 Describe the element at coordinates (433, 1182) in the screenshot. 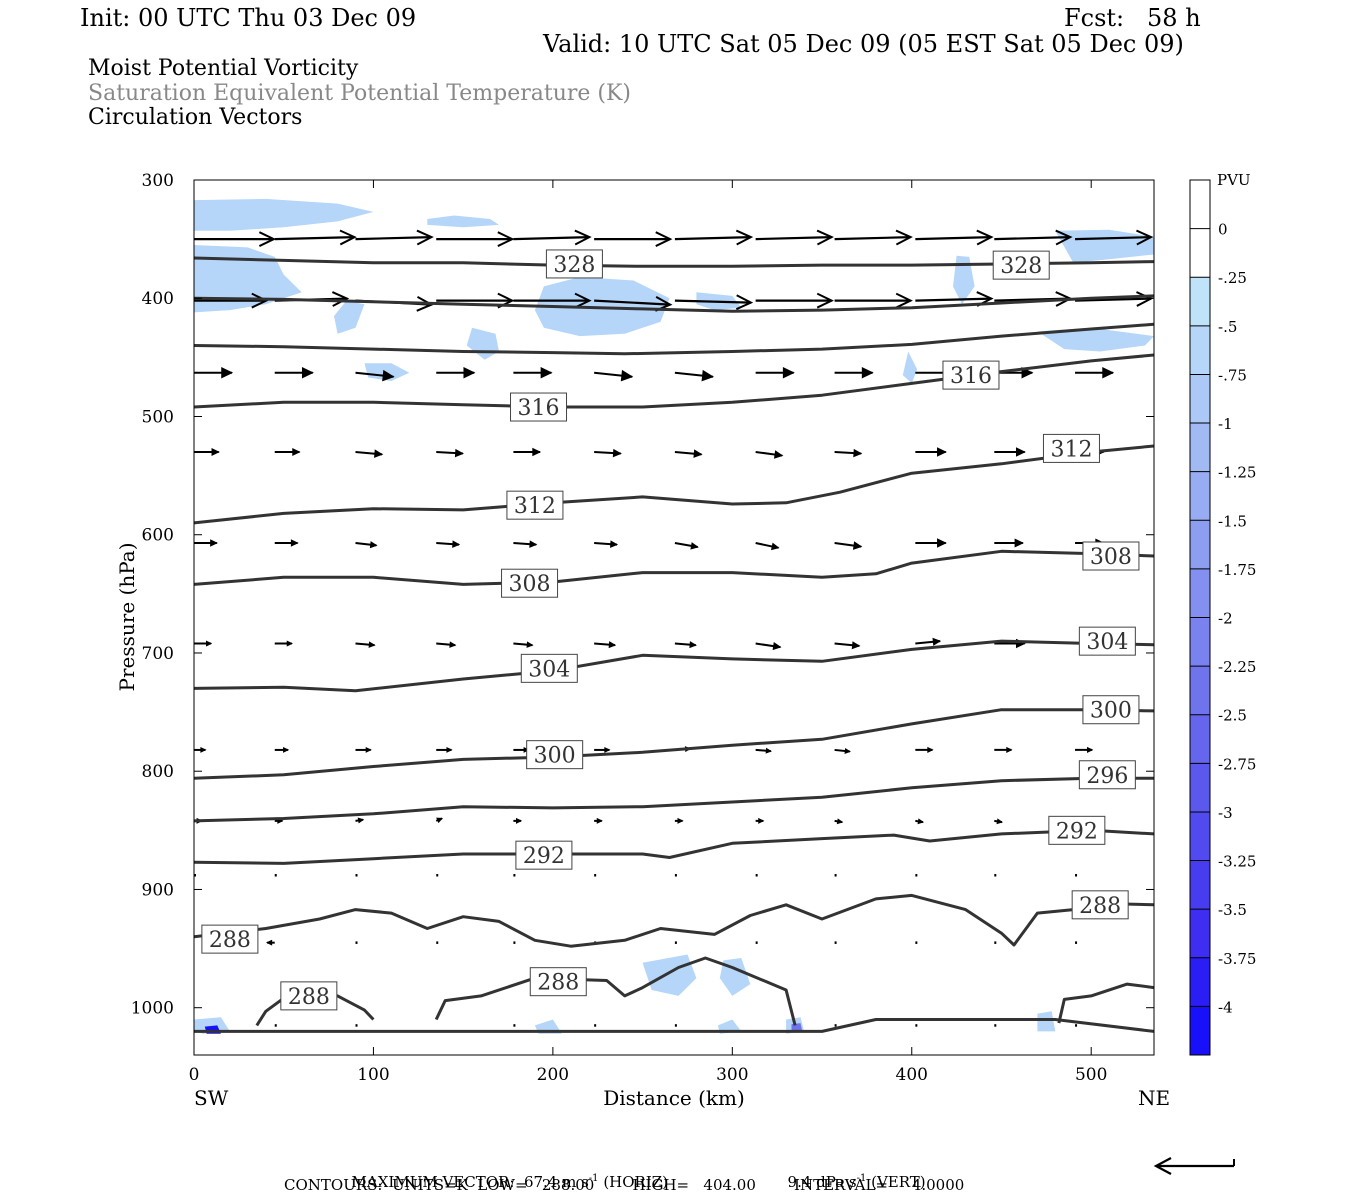

I see `max-vector-label: MAXIMUM VECTOR:` at that location.